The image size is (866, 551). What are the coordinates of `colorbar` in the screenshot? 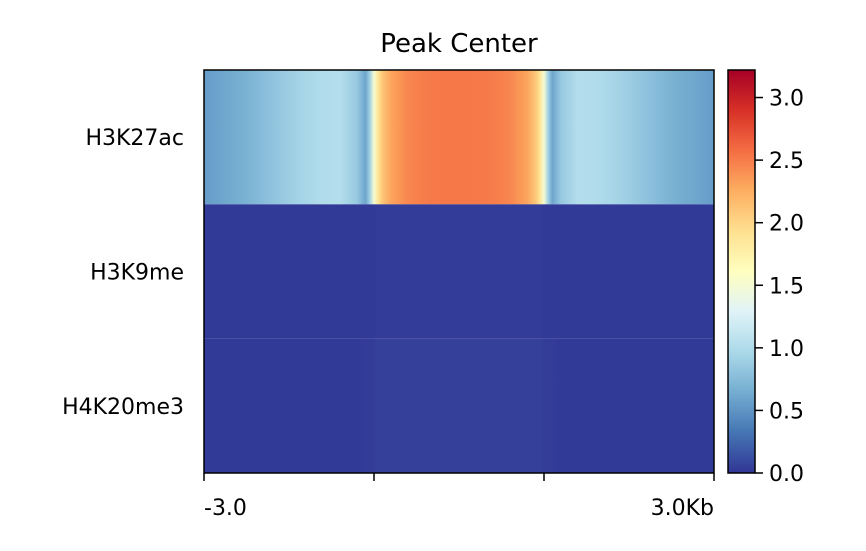 It's located at (741, 271).